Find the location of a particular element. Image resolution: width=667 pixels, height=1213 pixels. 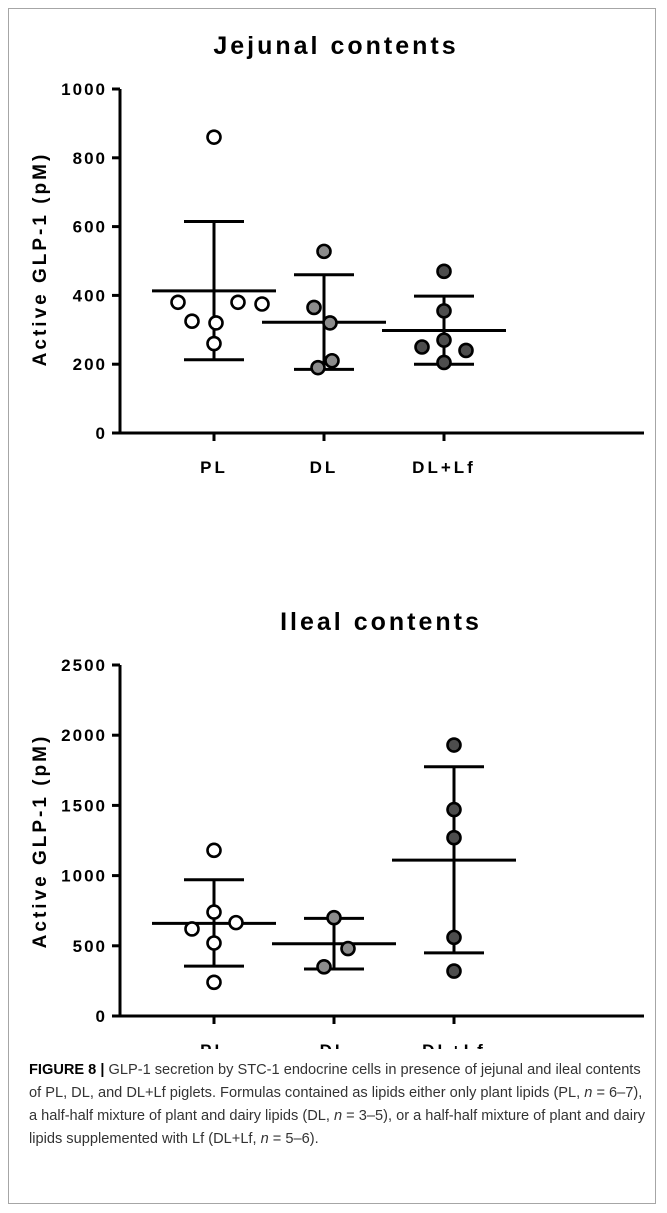

caption-n-2: n is located at coordinates (338, 1116).